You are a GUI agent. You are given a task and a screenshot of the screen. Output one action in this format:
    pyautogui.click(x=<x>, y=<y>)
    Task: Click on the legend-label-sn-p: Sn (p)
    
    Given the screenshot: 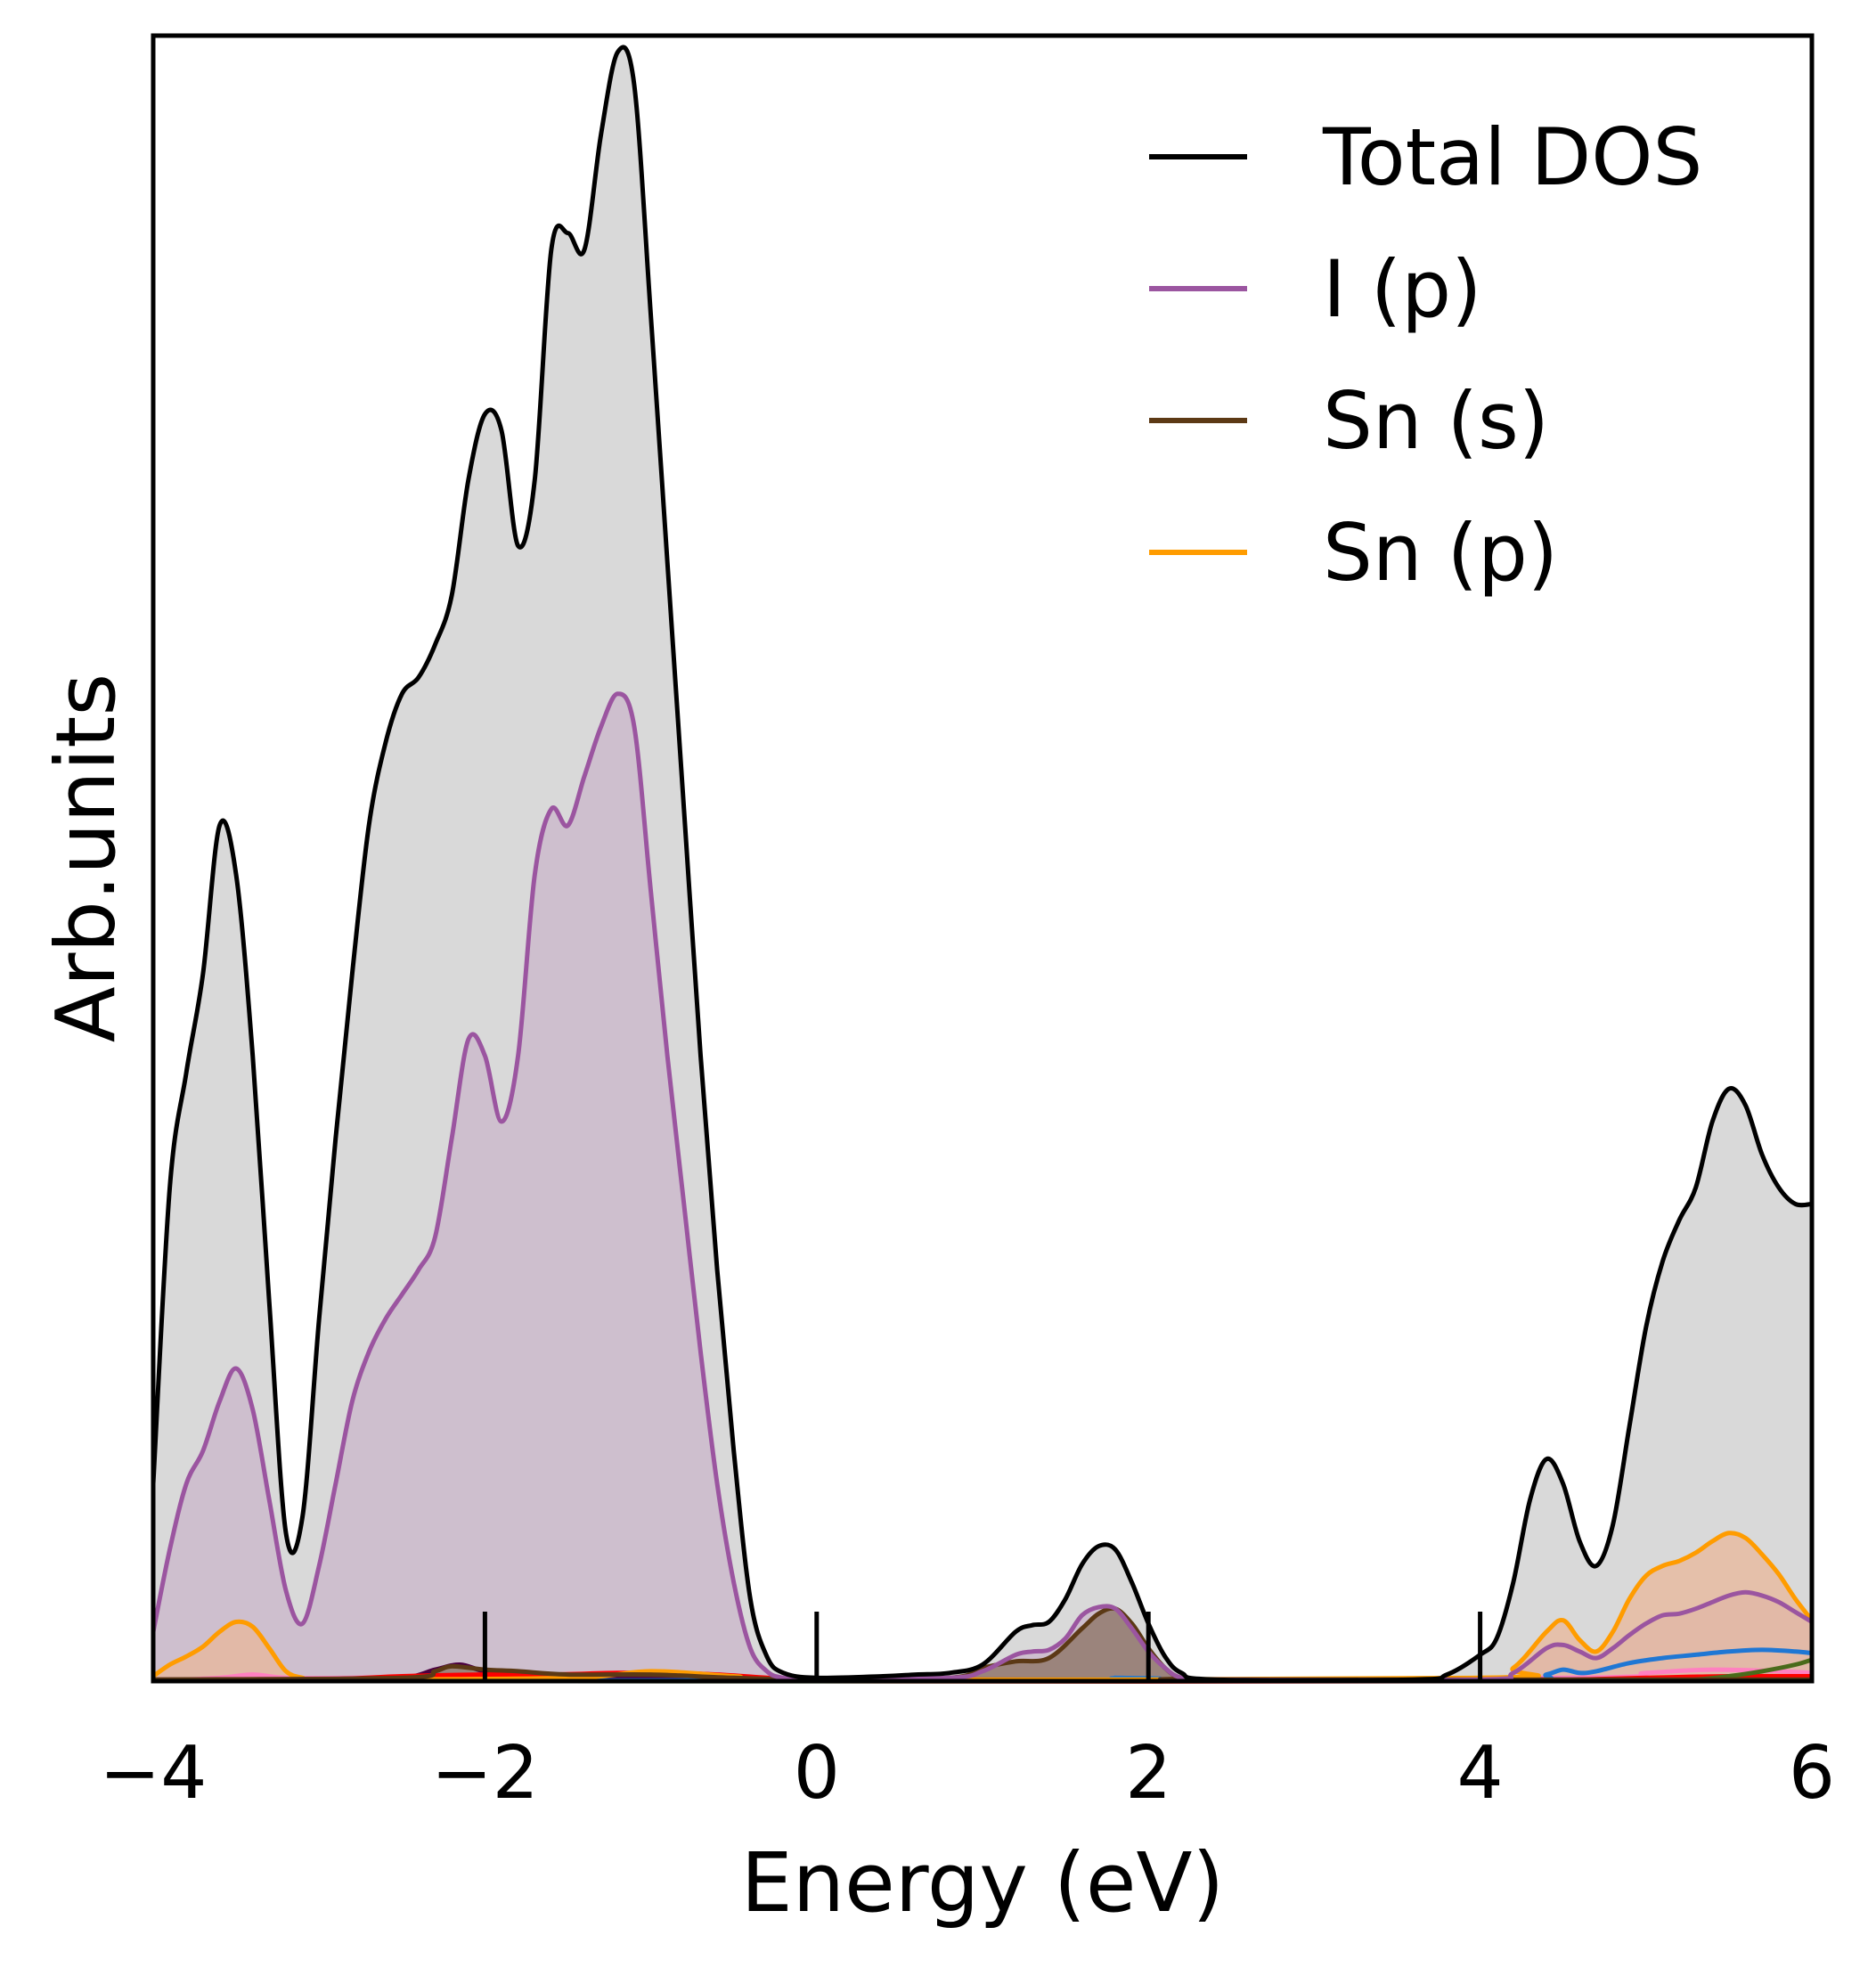 What is the action you would take?
    pyautogui.click(x=1440, y=553)
    